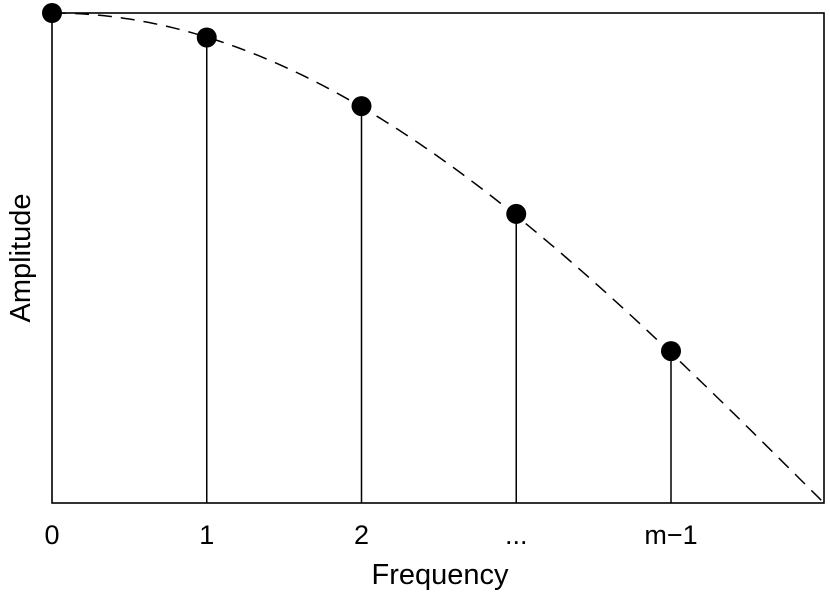 The height and width of the screenshot is (594, 830). Describe the element at coordinates (670, 535) in the screenshot. I see `x-tick-label: m−1` at that location.